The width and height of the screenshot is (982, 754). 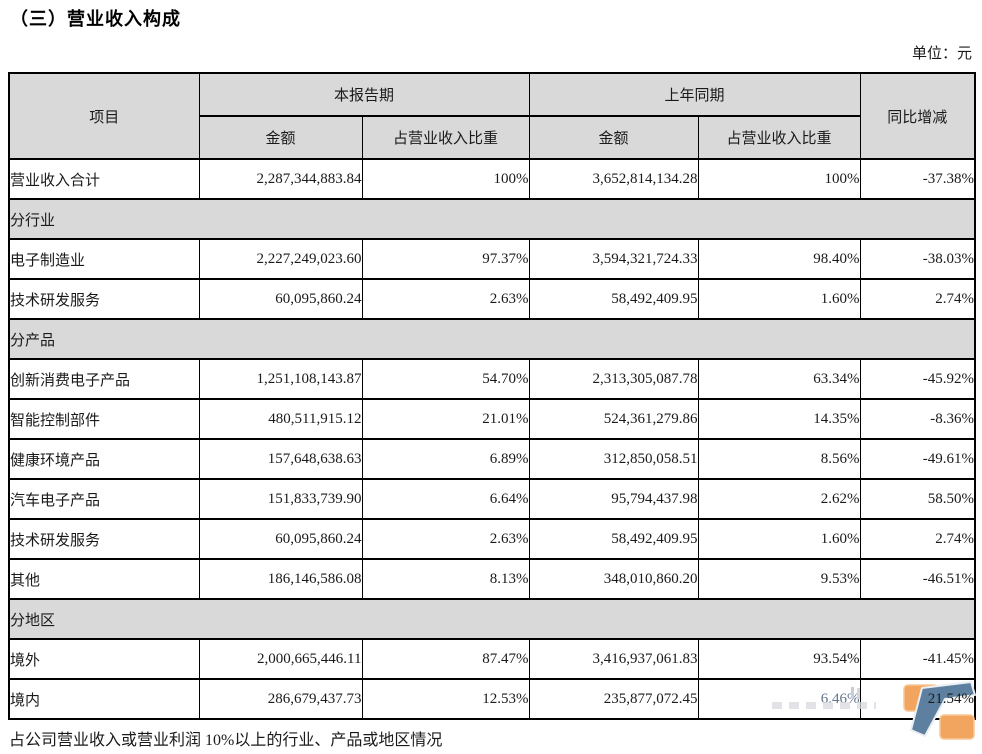 What do you see at coordinates (613, 499) in the screenshot?
I see `prior-amount-cell: 95,794,437.98` at bounding box center [613, 499].